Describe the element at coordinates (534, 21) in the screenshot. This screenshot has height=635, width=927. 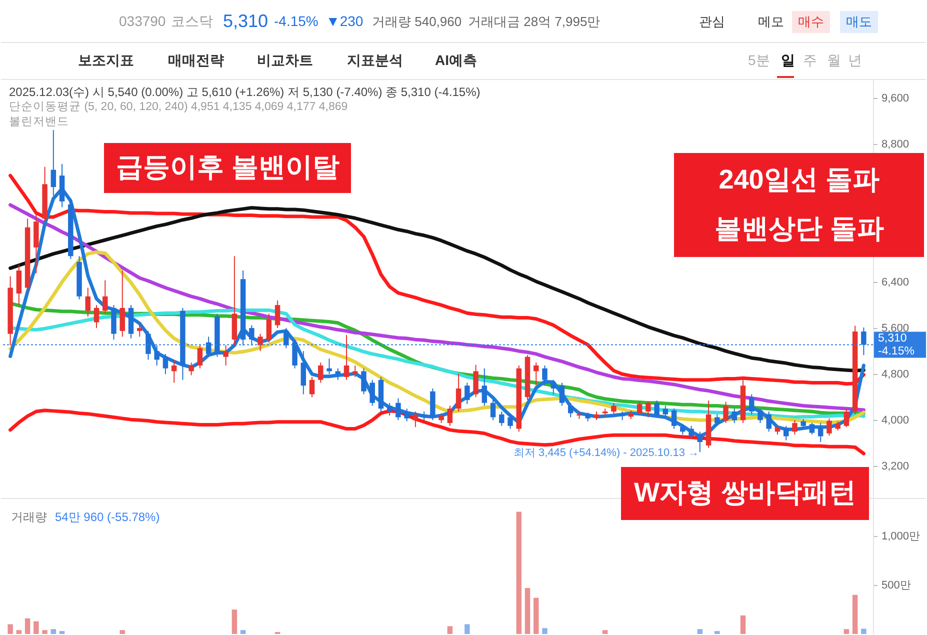
I see `text: 거래대금 28억 7,995만` at that location.